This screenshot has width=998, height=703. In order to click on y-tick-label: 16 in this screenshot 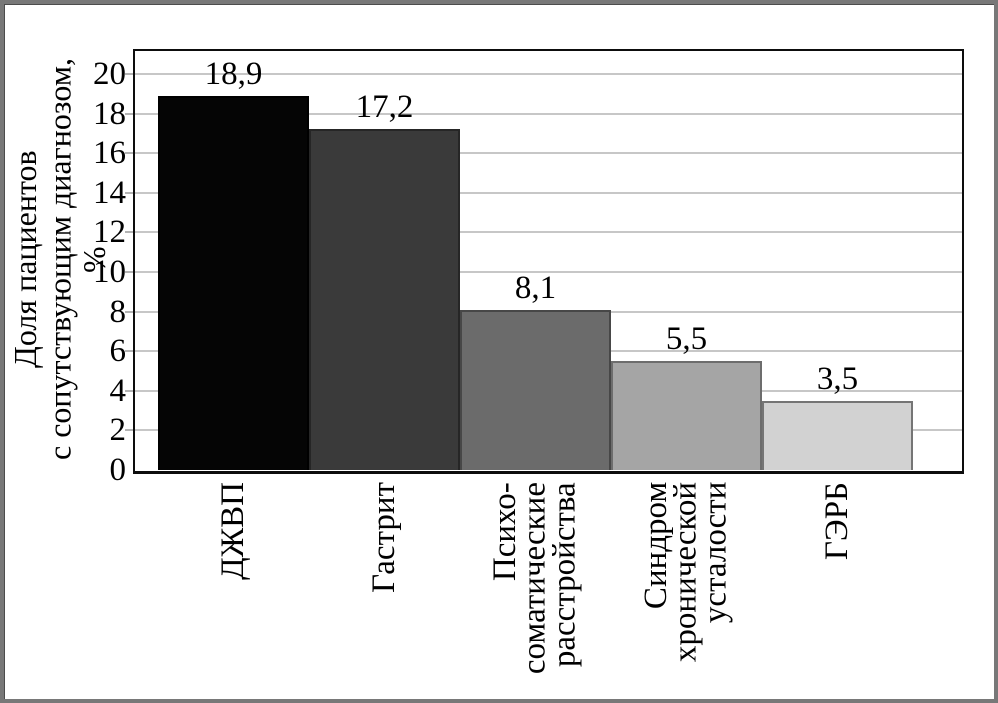, I will do `click(109, 153)`.